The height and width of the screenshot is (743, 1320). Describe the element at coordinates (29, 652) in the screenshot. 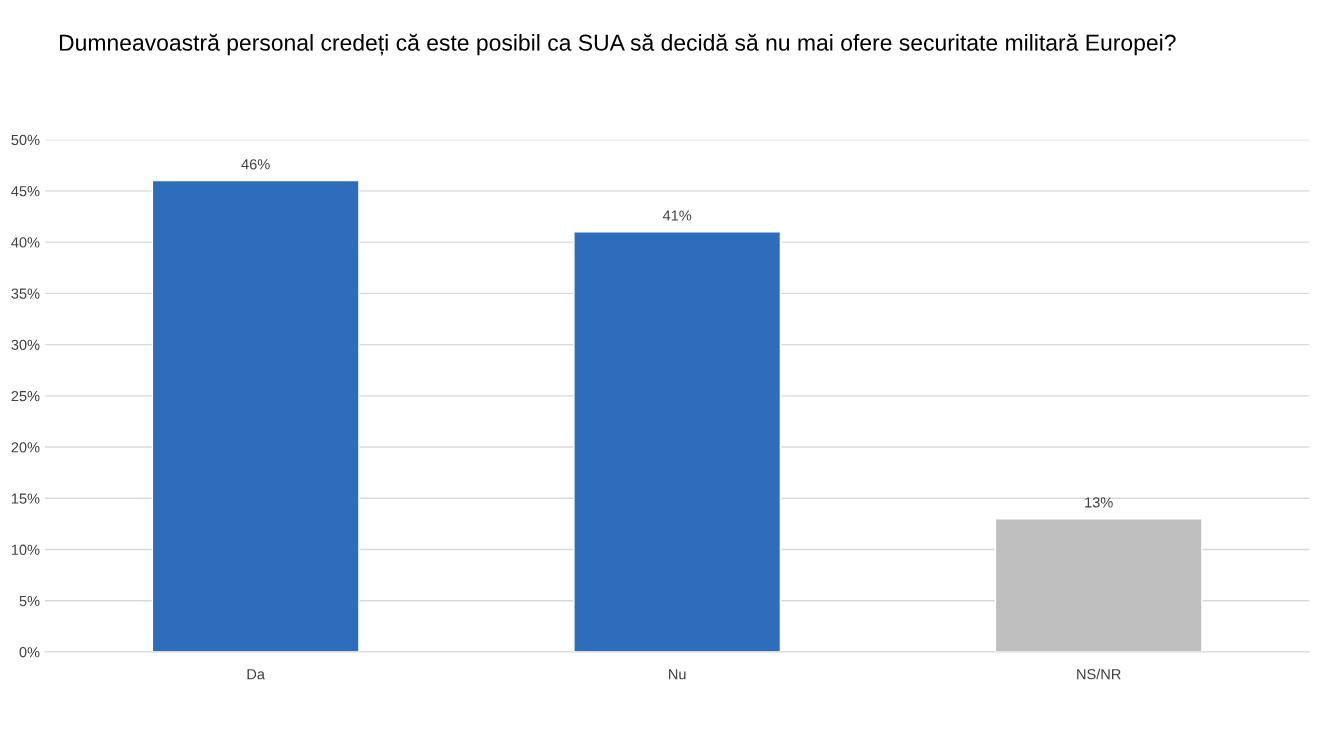

I see `y-tick-label: 0%` at that location.